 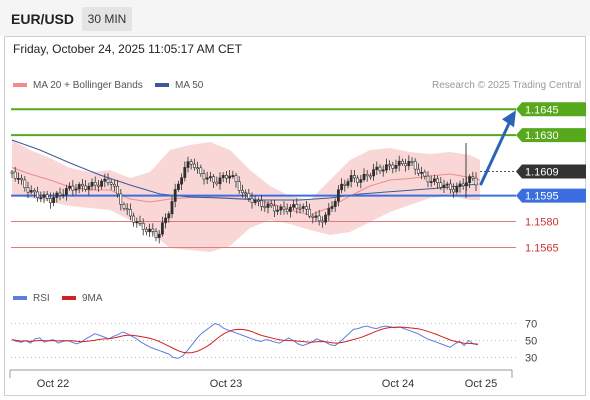 What do you see at coordinates (507, 85) in the screenshot?
I see `source-credit: Research © 2025 Trading Central` at bounding box center [507, 85].